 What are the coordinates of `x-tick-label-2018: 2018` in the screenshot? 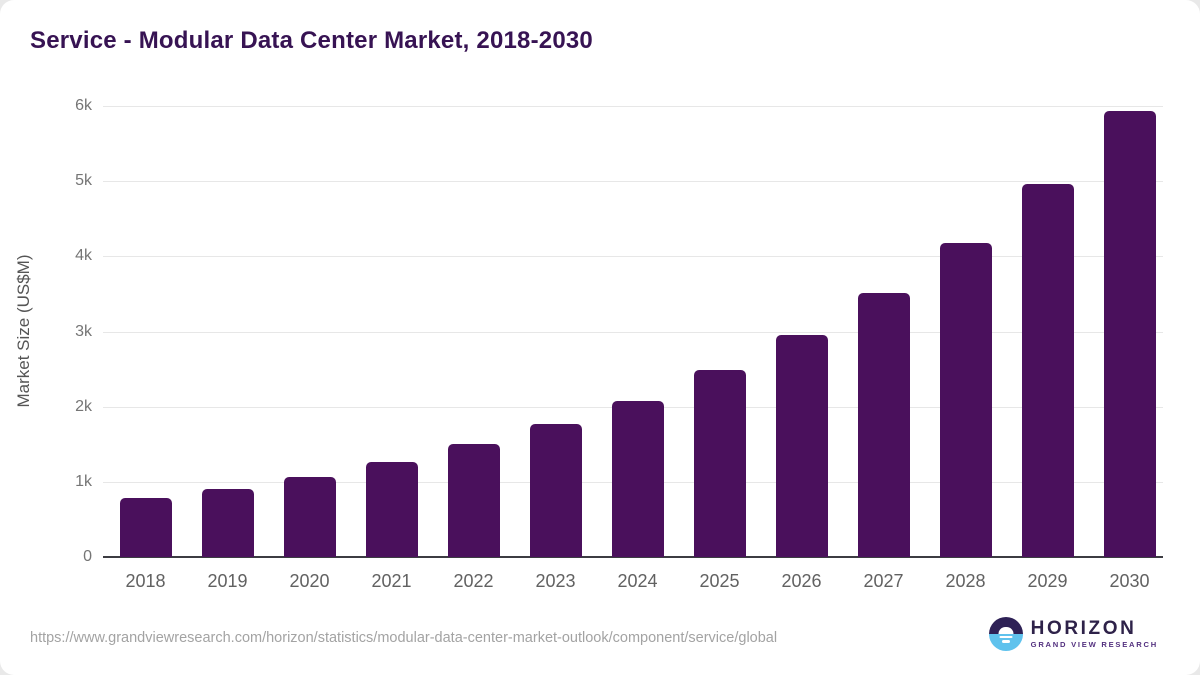 It's located at (145, 581).